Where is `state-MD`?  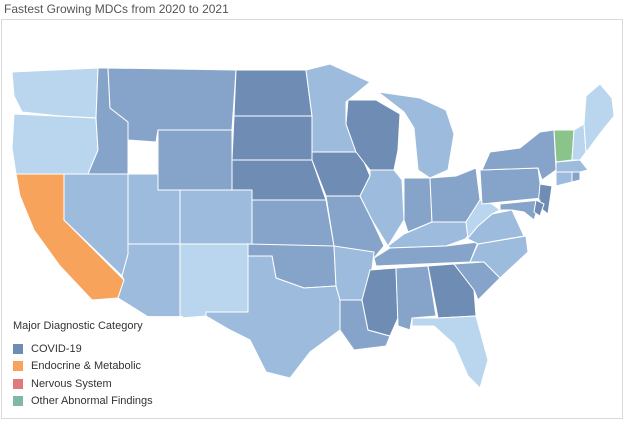
state-MD is located at coordinates (520, 210).